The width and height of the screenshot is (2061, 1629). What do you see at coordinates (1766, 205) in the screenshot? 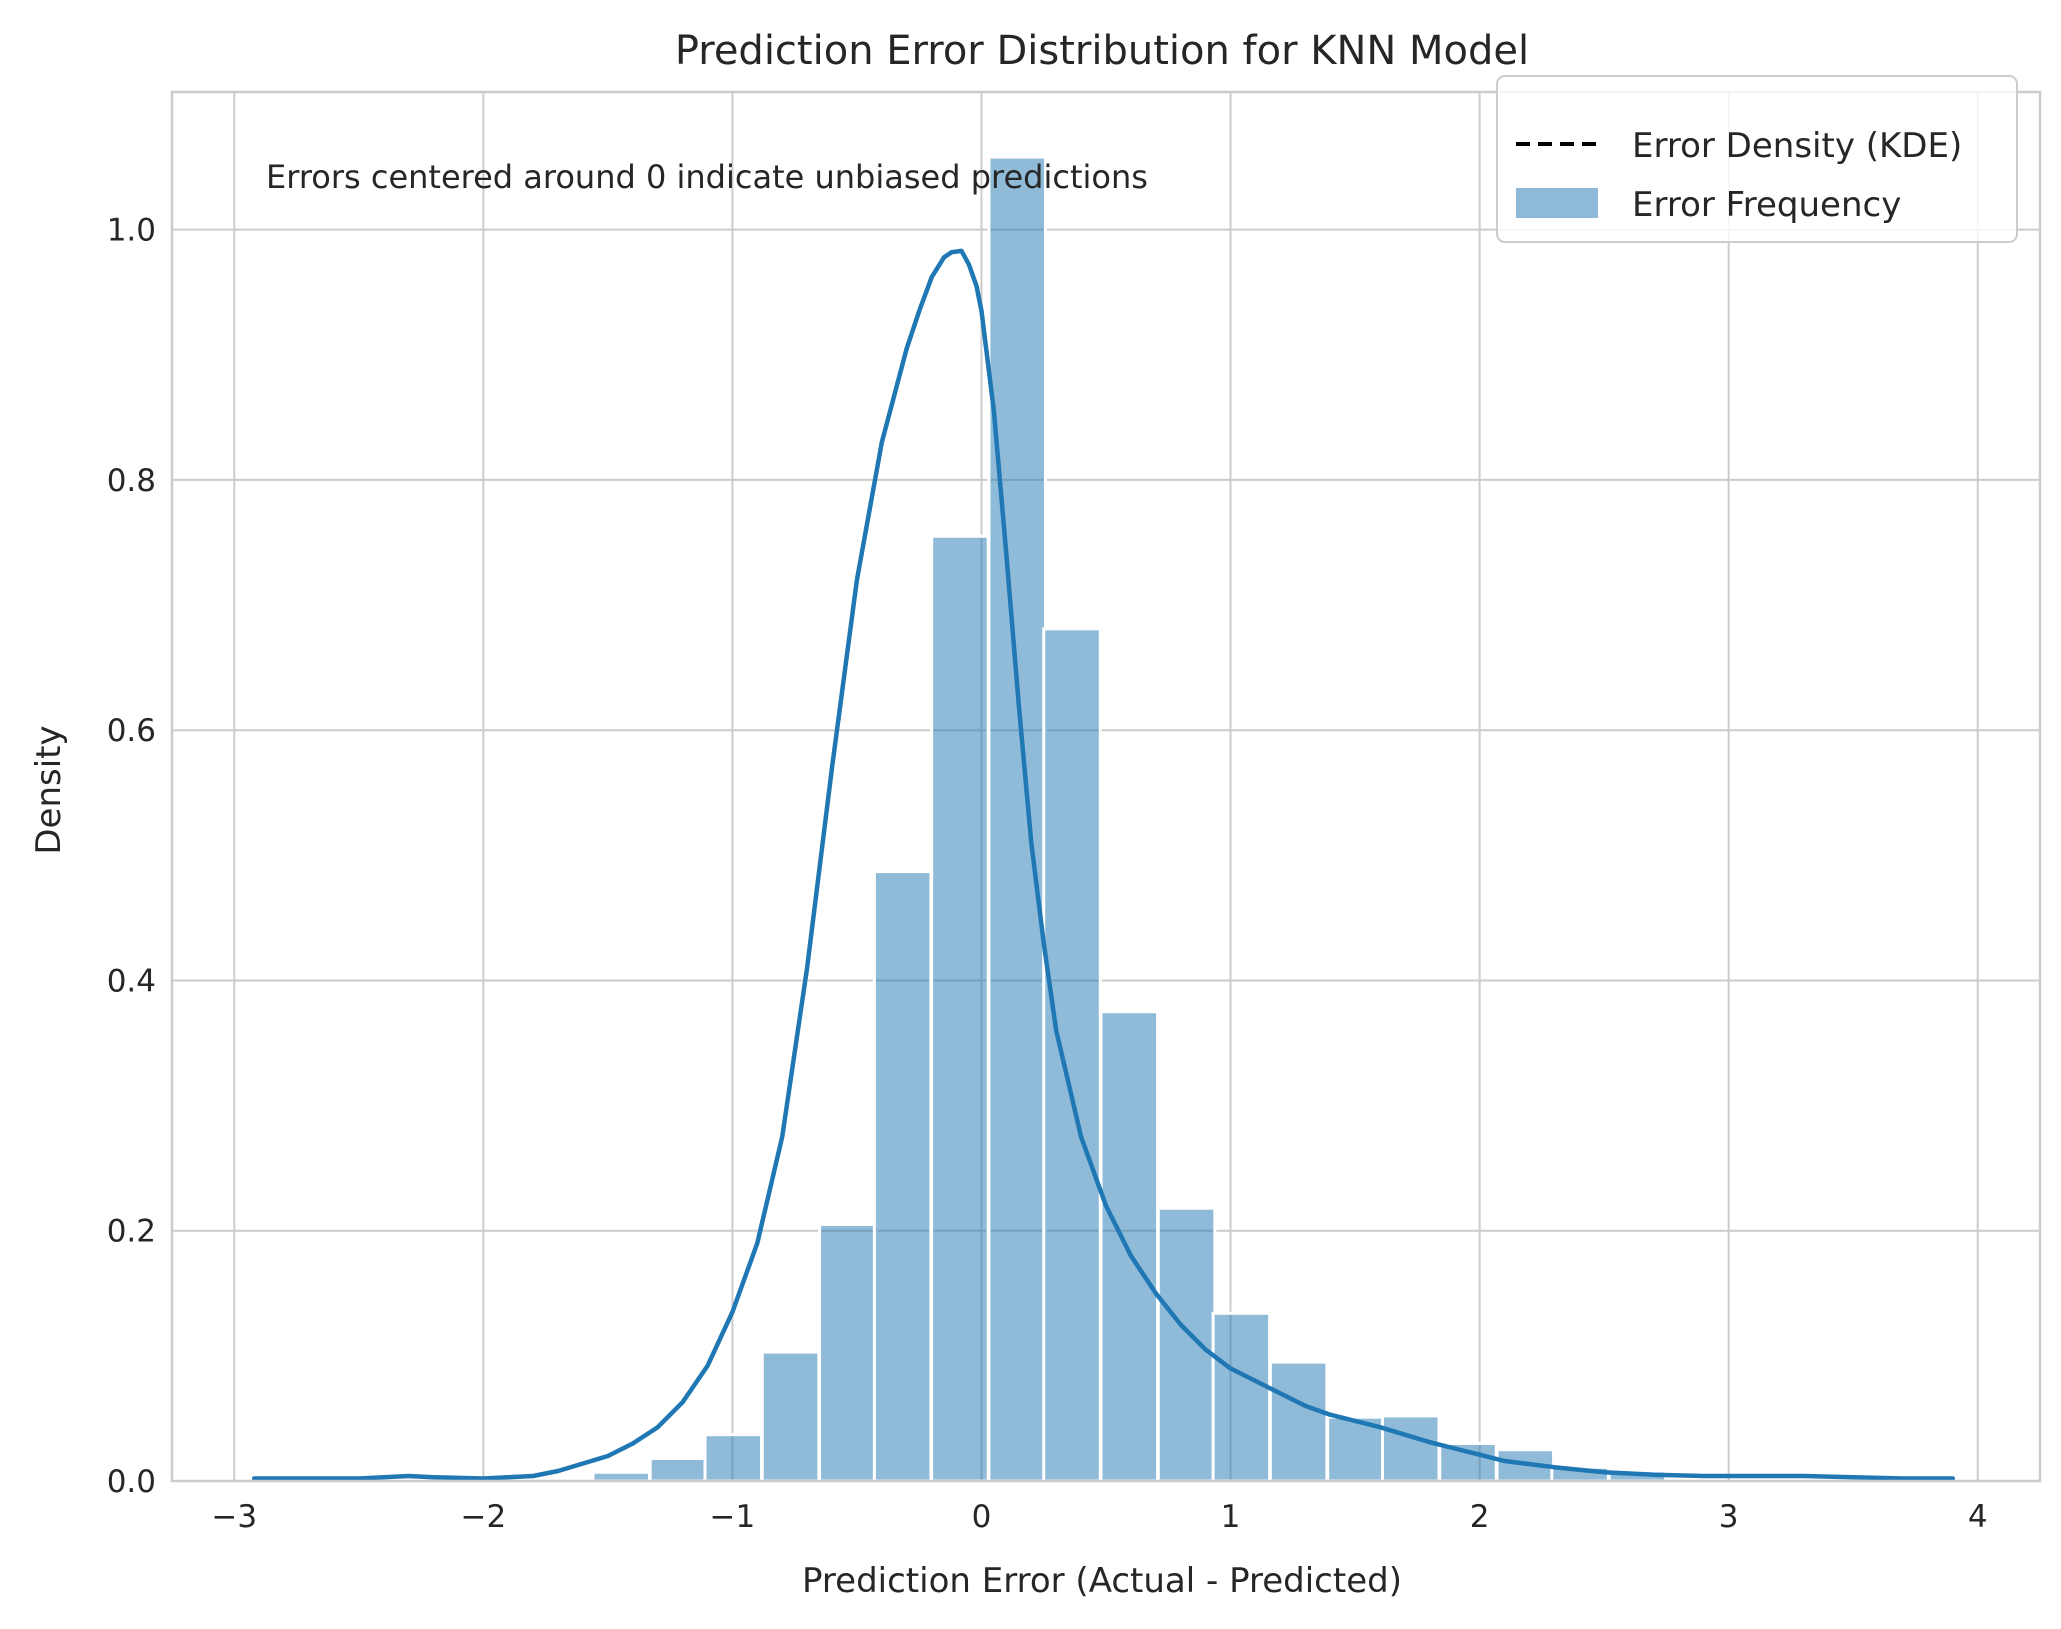
I see `legend-hist-label: Error Frequency` at bounding box center [1766, 205].